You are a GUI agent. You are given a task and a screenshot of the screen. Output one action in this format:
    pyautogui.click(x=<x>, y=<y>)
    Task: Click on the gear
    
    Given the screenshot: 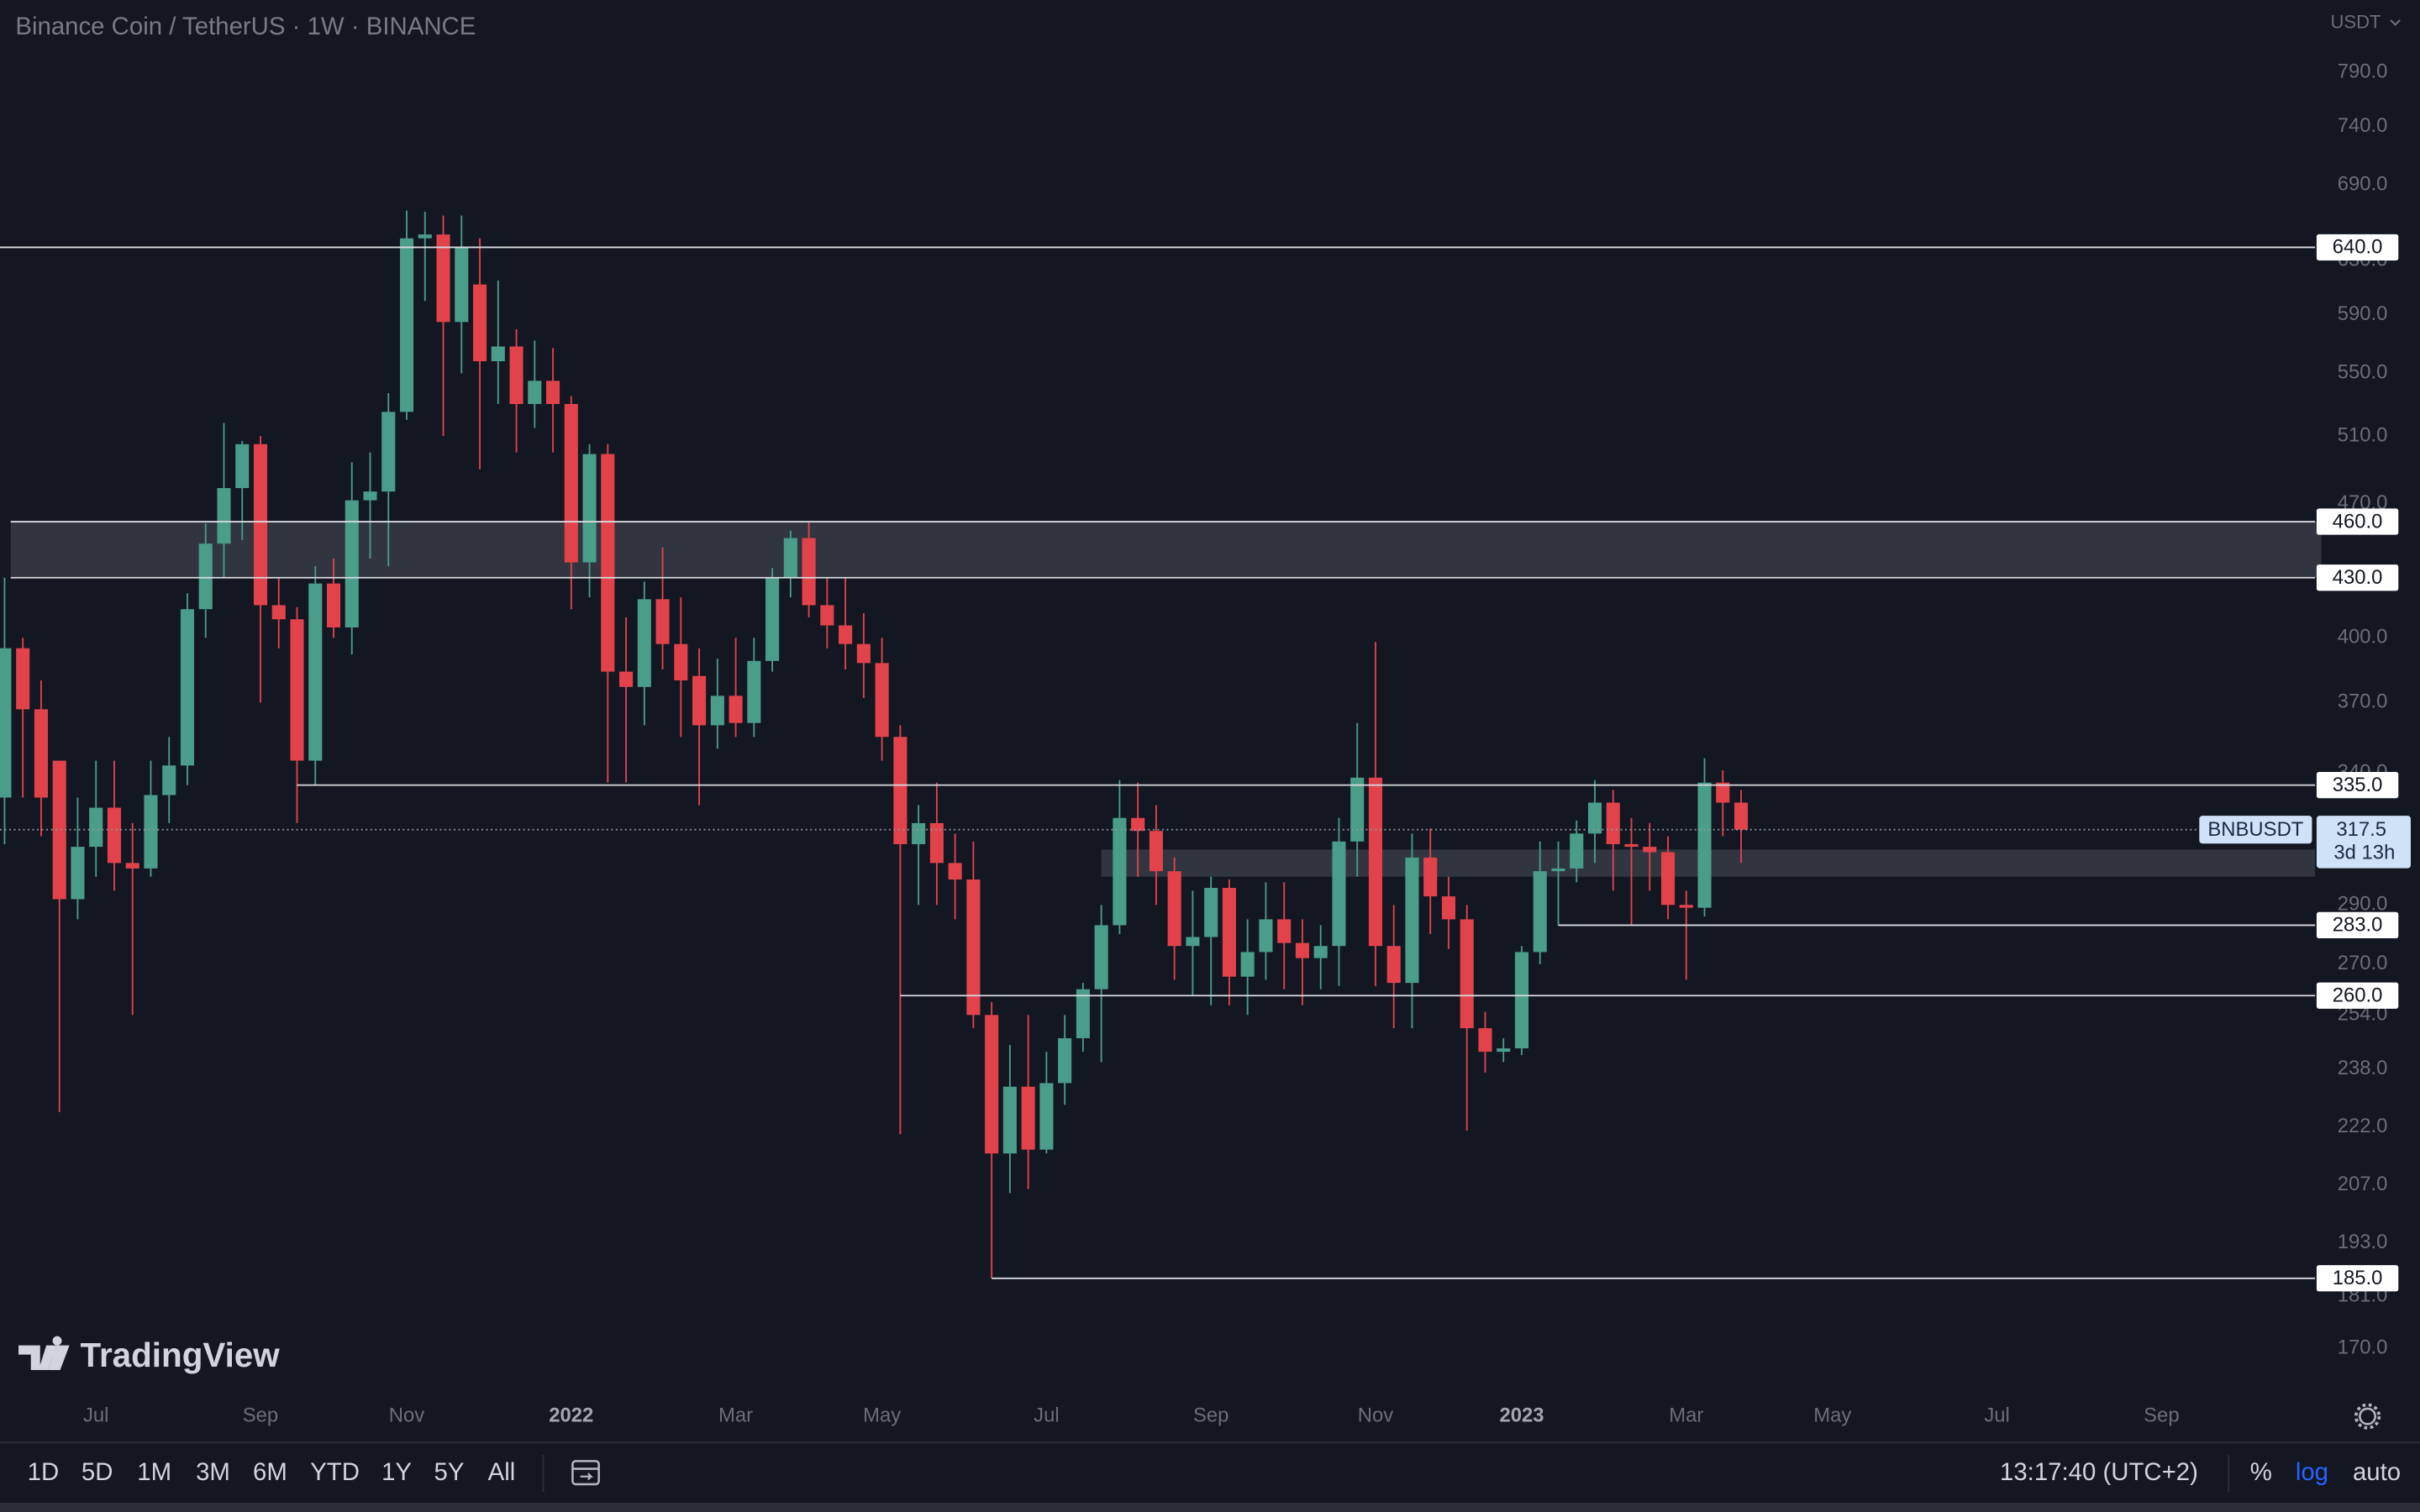 What is the action you would take?
    pyautogui.click(x=2368, y=1416)
    